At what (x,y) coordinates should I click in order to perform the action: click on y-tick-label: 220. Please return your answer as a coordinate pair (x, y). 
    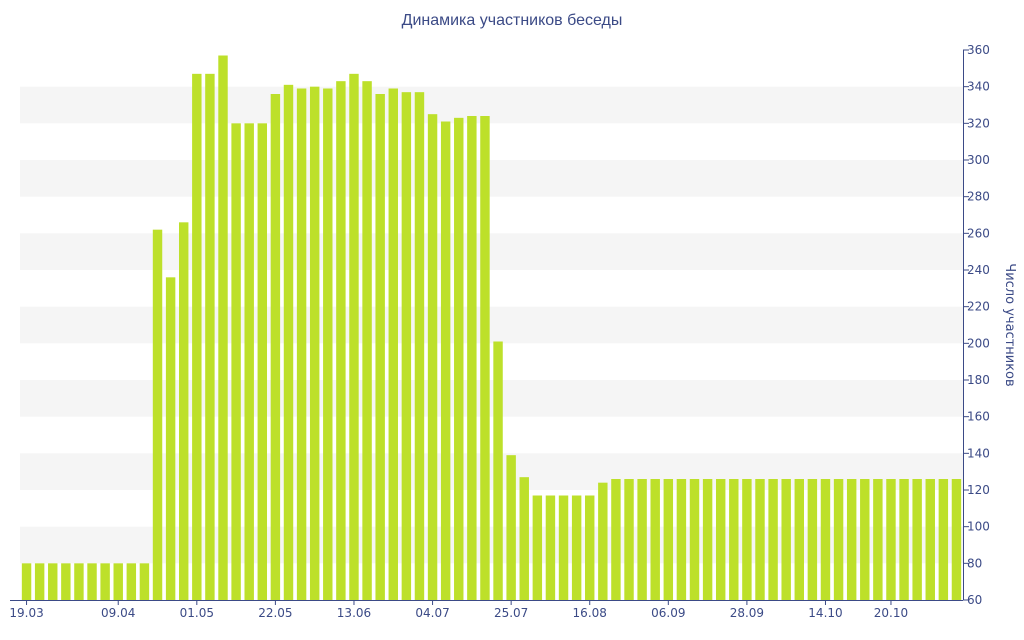
    Looking at the image, I should click on (978, 307).